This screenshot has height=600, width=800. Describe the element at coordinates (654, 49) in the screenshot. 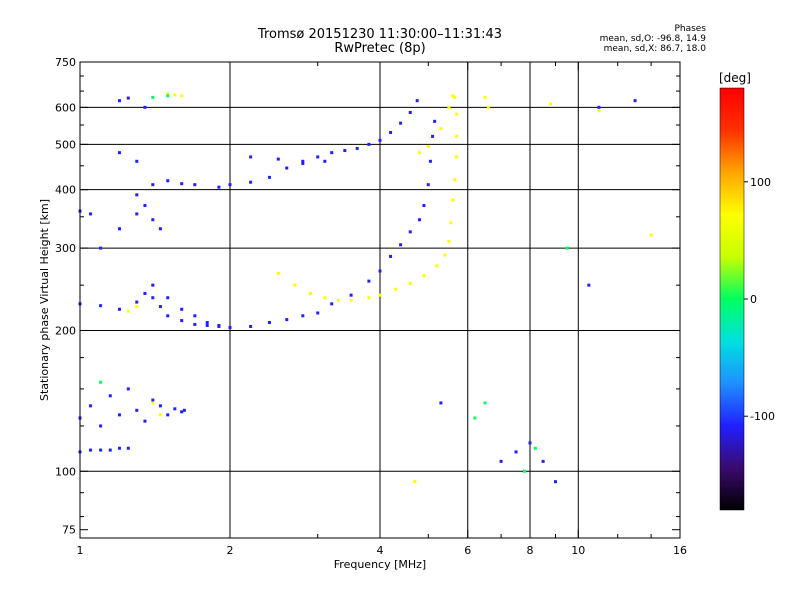

I see `phase-stats-x-mode: mean, sd,X: 86.7, 18.0` at that location.